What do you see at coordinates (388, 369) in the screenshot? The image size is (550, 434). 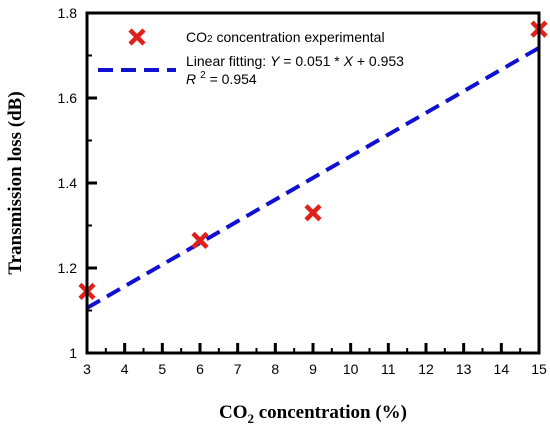 I see `x-tick-label: 11` at bounding box center [388, 369].